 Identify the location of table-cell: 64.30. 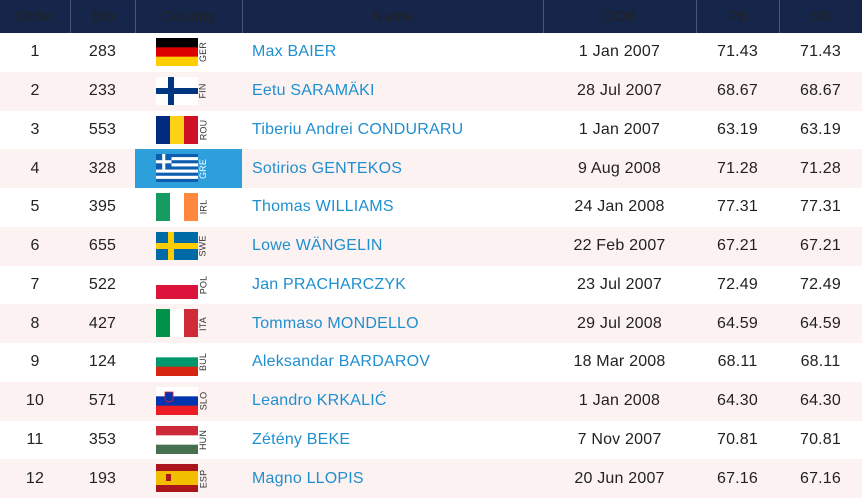
(737, 401).